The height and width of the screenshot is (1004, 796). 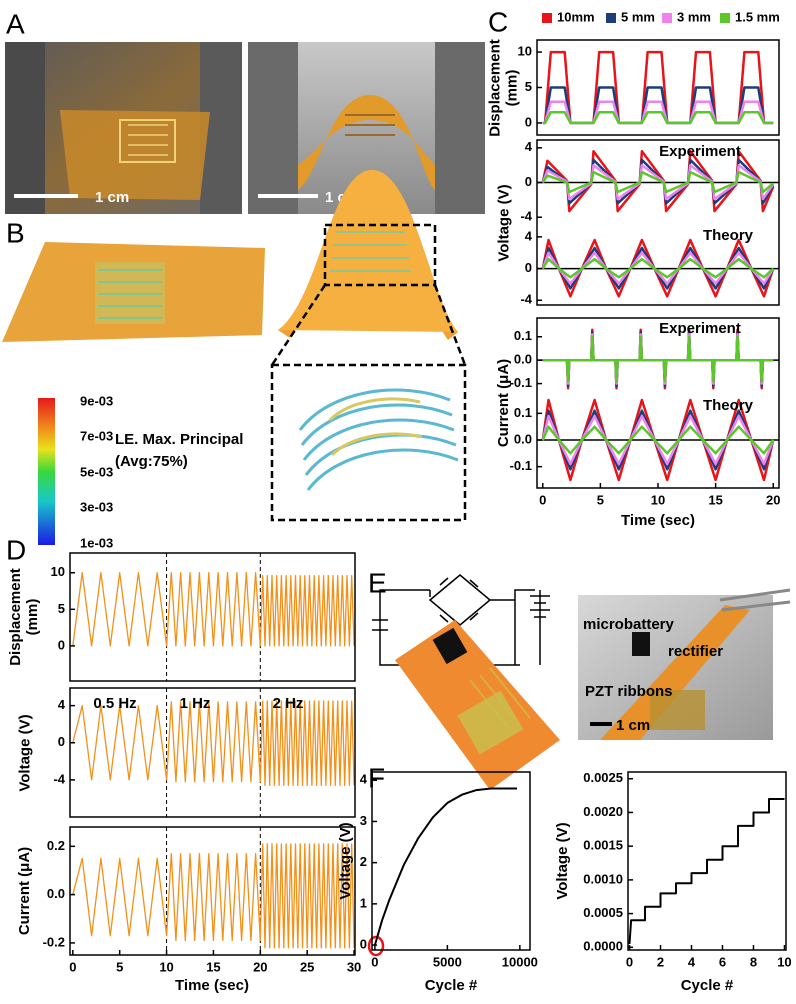 I want to click on y-tick-label: 0.0015, so click(x=603, y=845).